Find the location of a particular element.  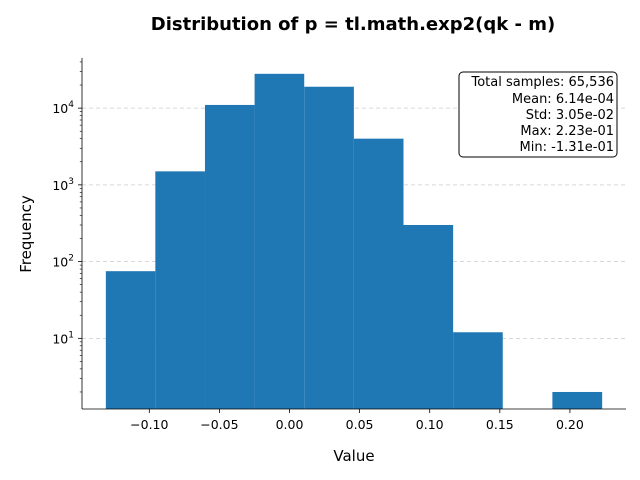

x-tick-label: −0.10 is located at coordinates (149, 424).